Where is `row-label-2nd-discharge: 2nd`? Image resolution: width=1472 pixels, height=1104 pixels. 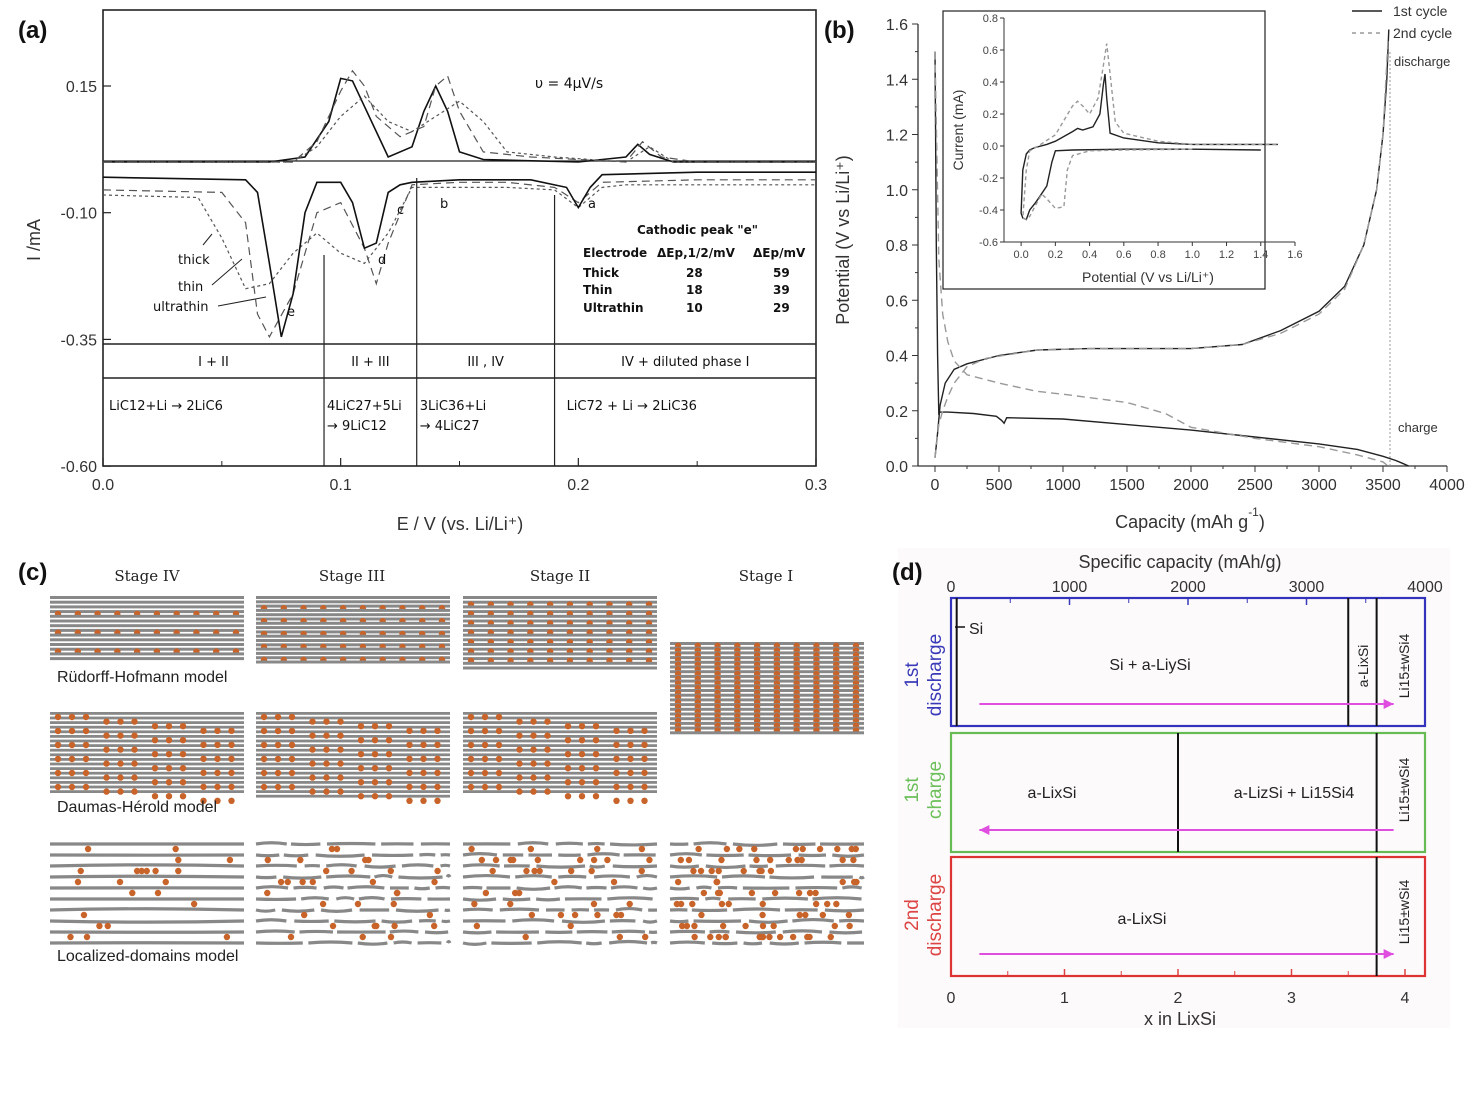 row-label-2nd-discharge: 2nd is located at coordinates (912, 915).